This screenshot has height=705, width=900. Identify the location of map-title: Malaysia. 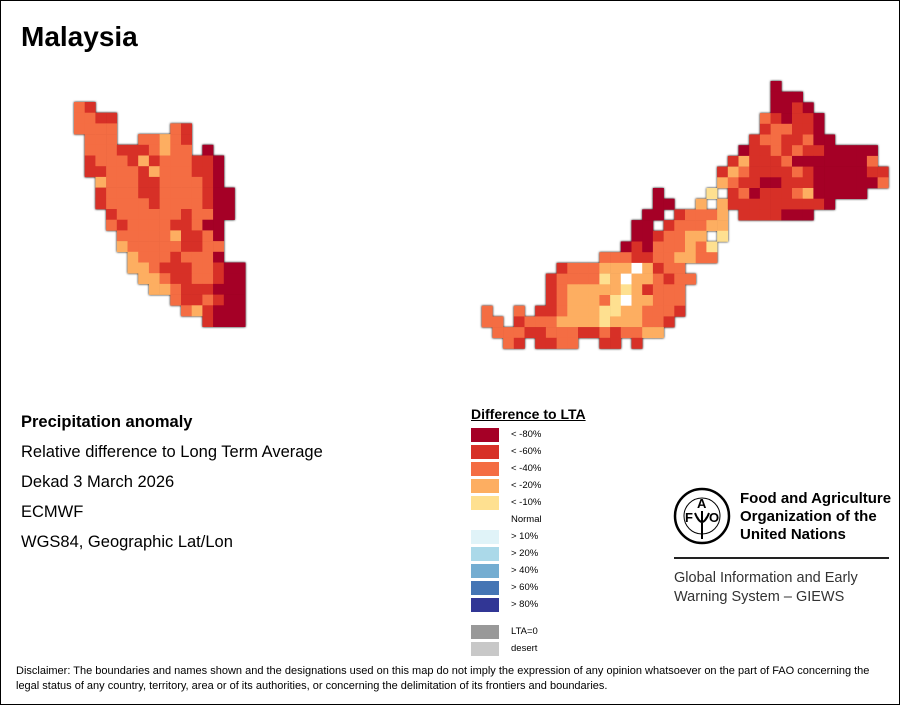
(79, 36).